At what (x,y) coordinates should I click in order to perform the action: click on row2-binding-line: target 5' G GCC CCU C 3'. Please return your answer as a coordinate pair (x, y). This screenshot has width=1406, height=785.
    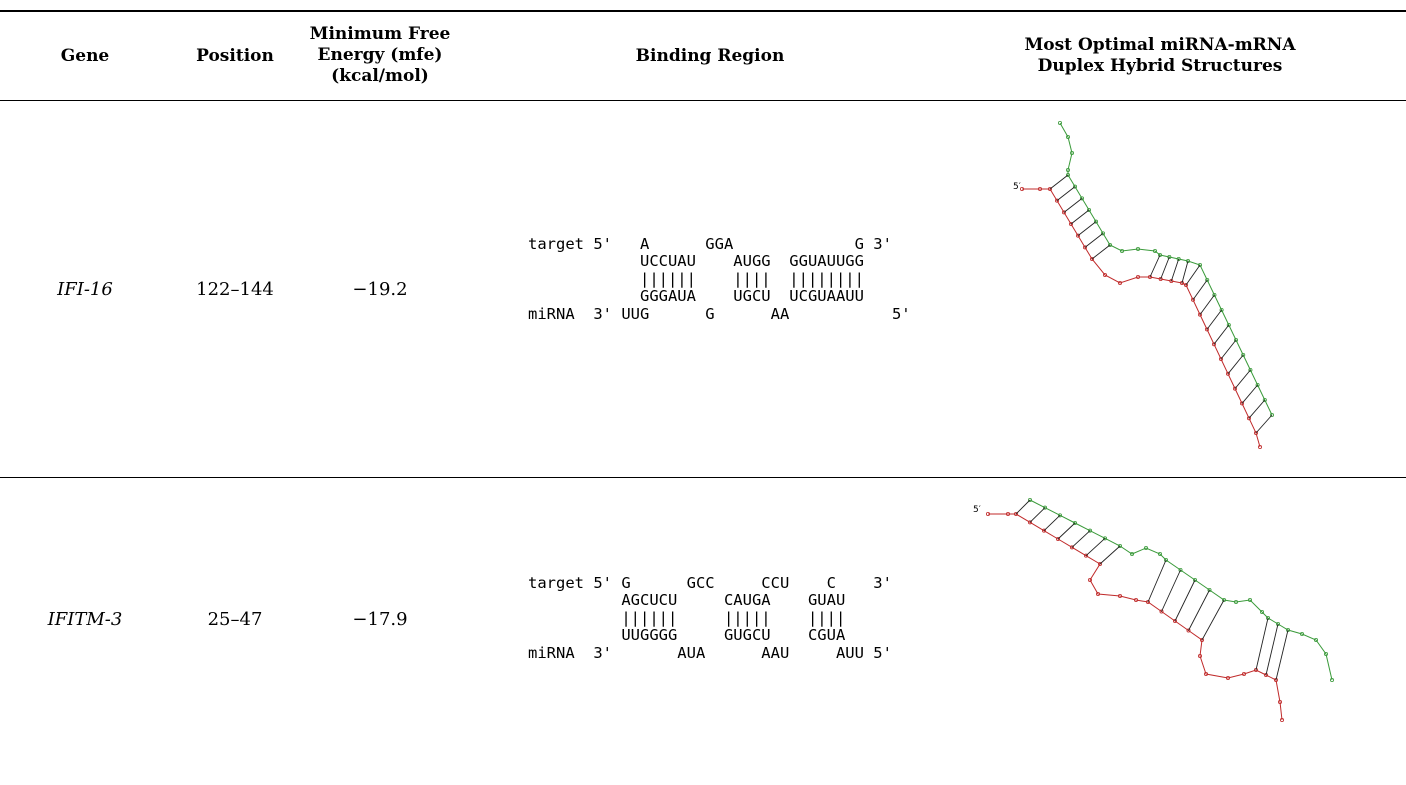
    Looking at the image, I should click on (710, 582).